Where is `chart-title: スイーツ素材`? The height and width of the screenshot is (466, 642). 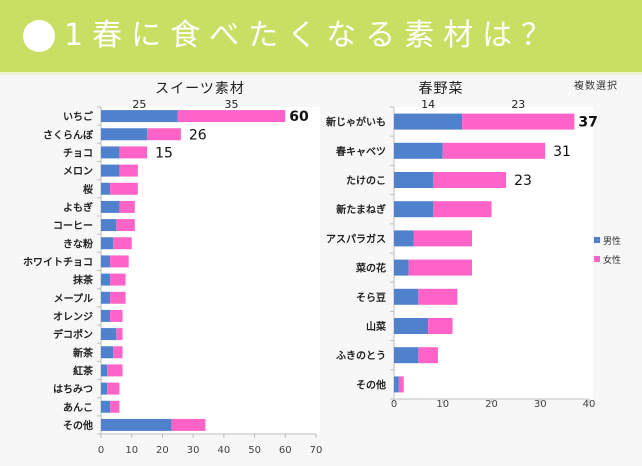 chart-title: スイーツ素材 is located at coordinates (200, 89).